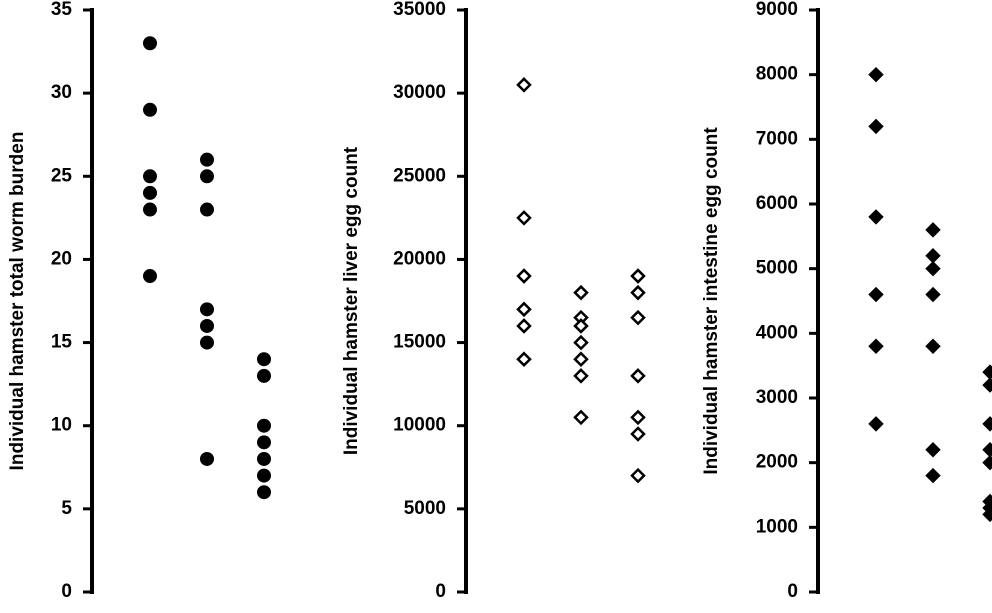 This screenshot has width=992, height=613. What do you see at coordinates (777, 397) in the screenshot?
I see `y-tick-label: 3000` at bounding box center [777, 397].